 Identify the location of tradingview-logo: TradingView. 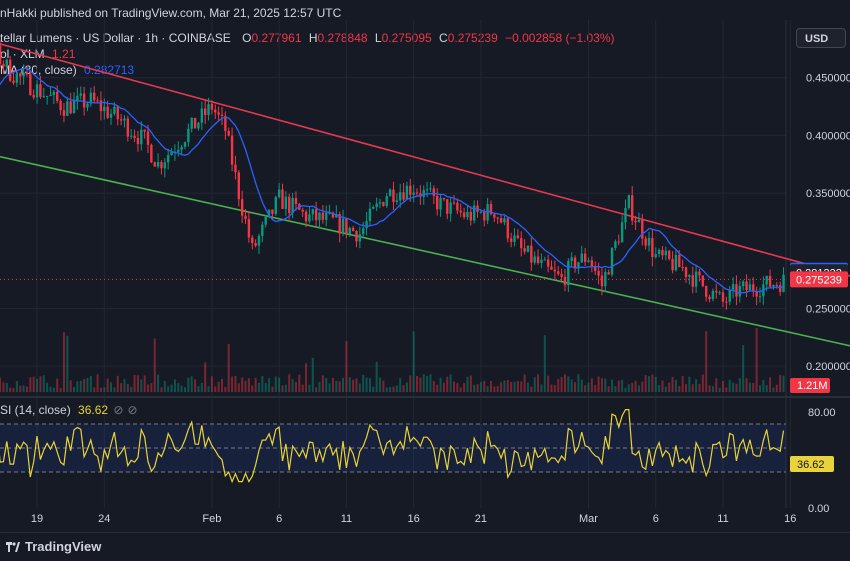
(53, 546).